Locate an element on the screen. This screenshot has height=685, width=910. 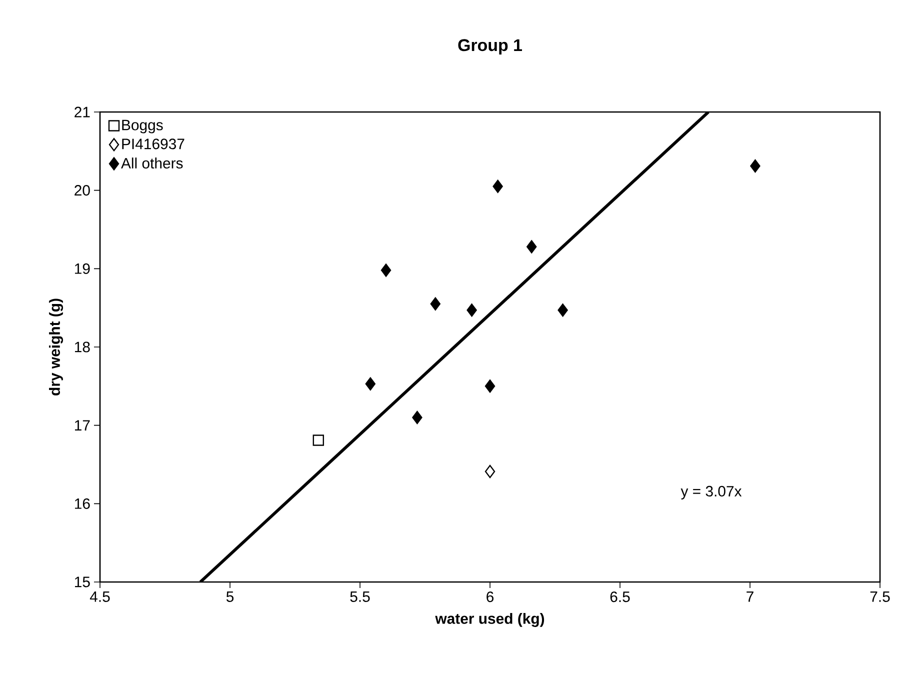
y-tick-label: 17 is located at coordinates (82, 425).